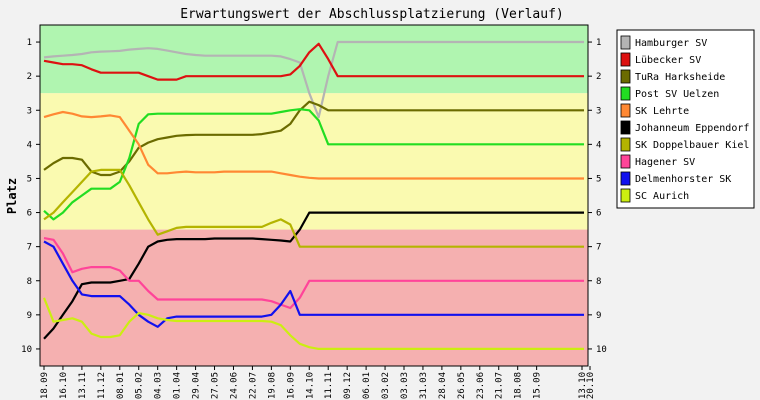 This screenshot has width=760, height=400. Describe the element at coordinates (29, 179) in the screenshot. I see `y-tick-label: 5` at that location.